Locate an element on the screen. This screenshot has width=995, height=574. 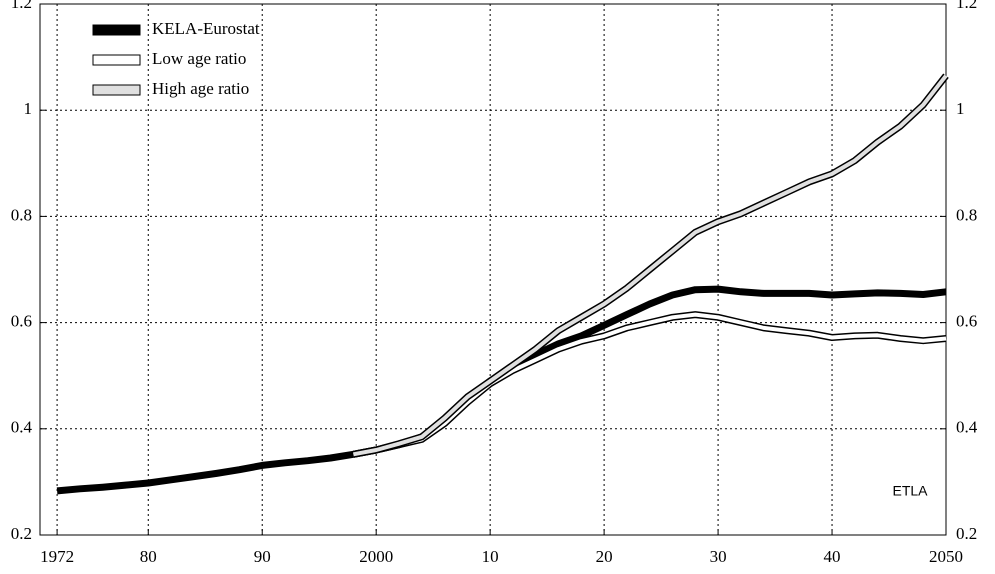
x-tick-label: 90 is located at coordinates (262, 556).